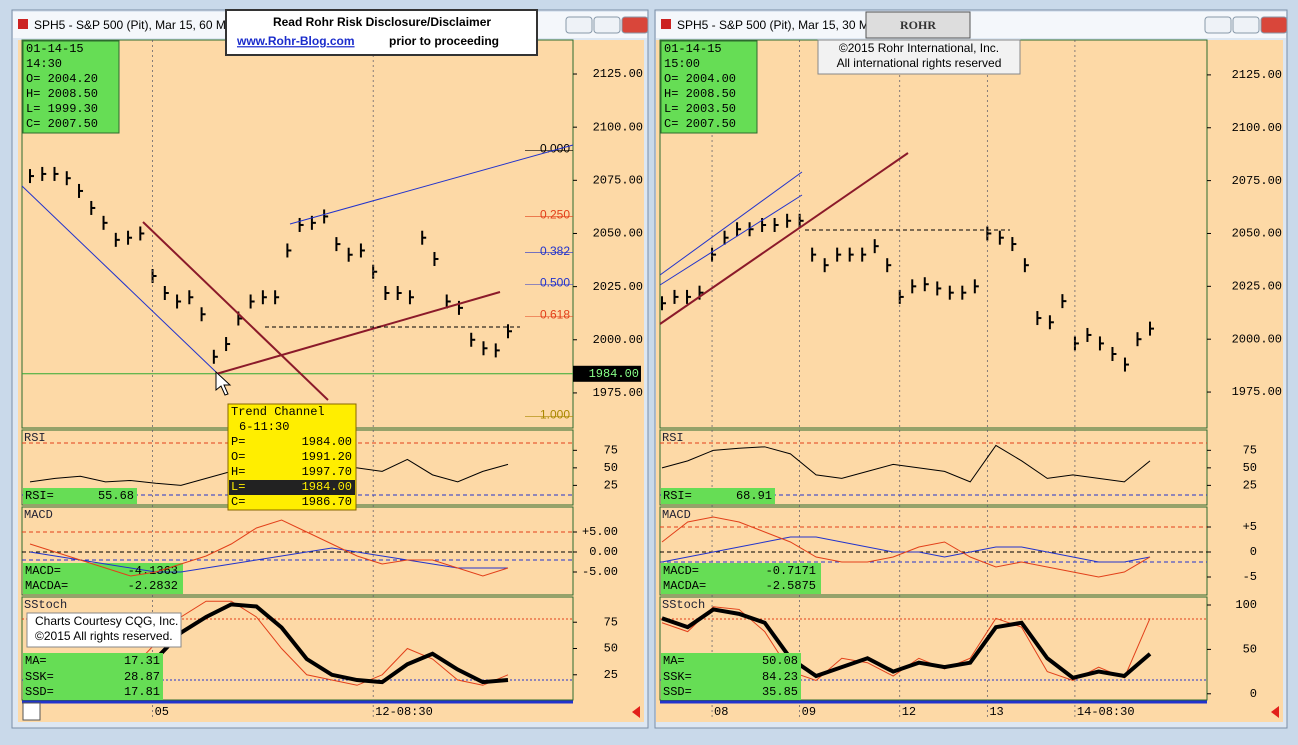 The image size is (1298, 745). I want to click on trend-channel-title: Trend Channel, so click(278, 412).